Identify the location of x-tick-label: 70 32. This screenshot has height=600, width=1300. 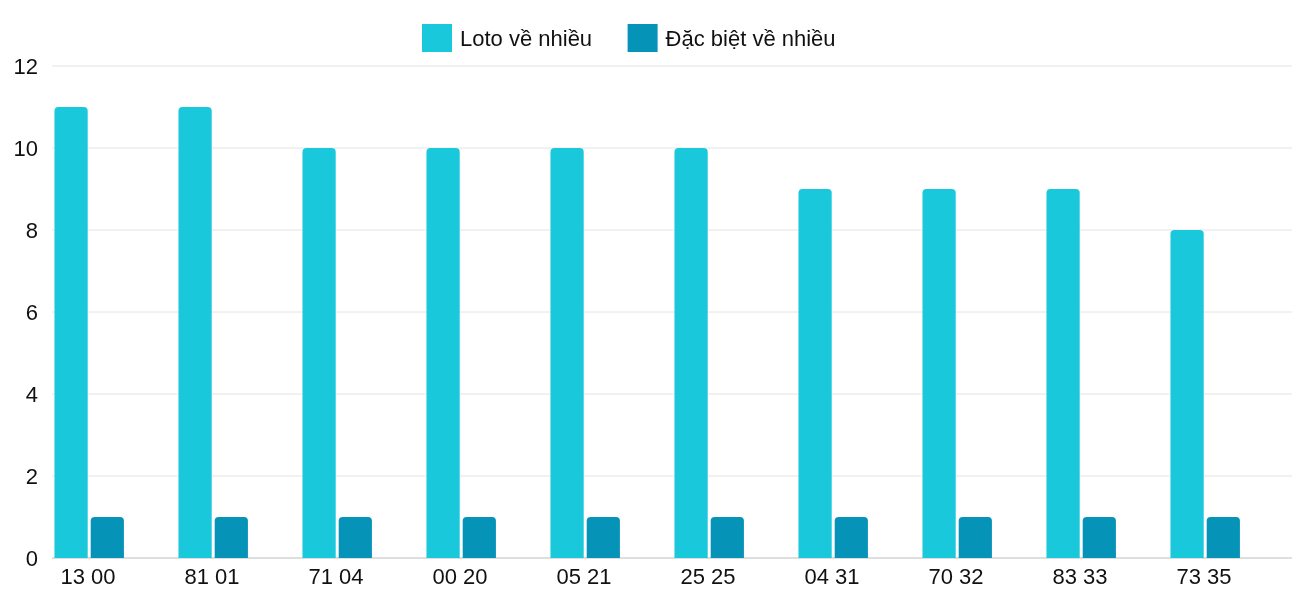
(956, 576).